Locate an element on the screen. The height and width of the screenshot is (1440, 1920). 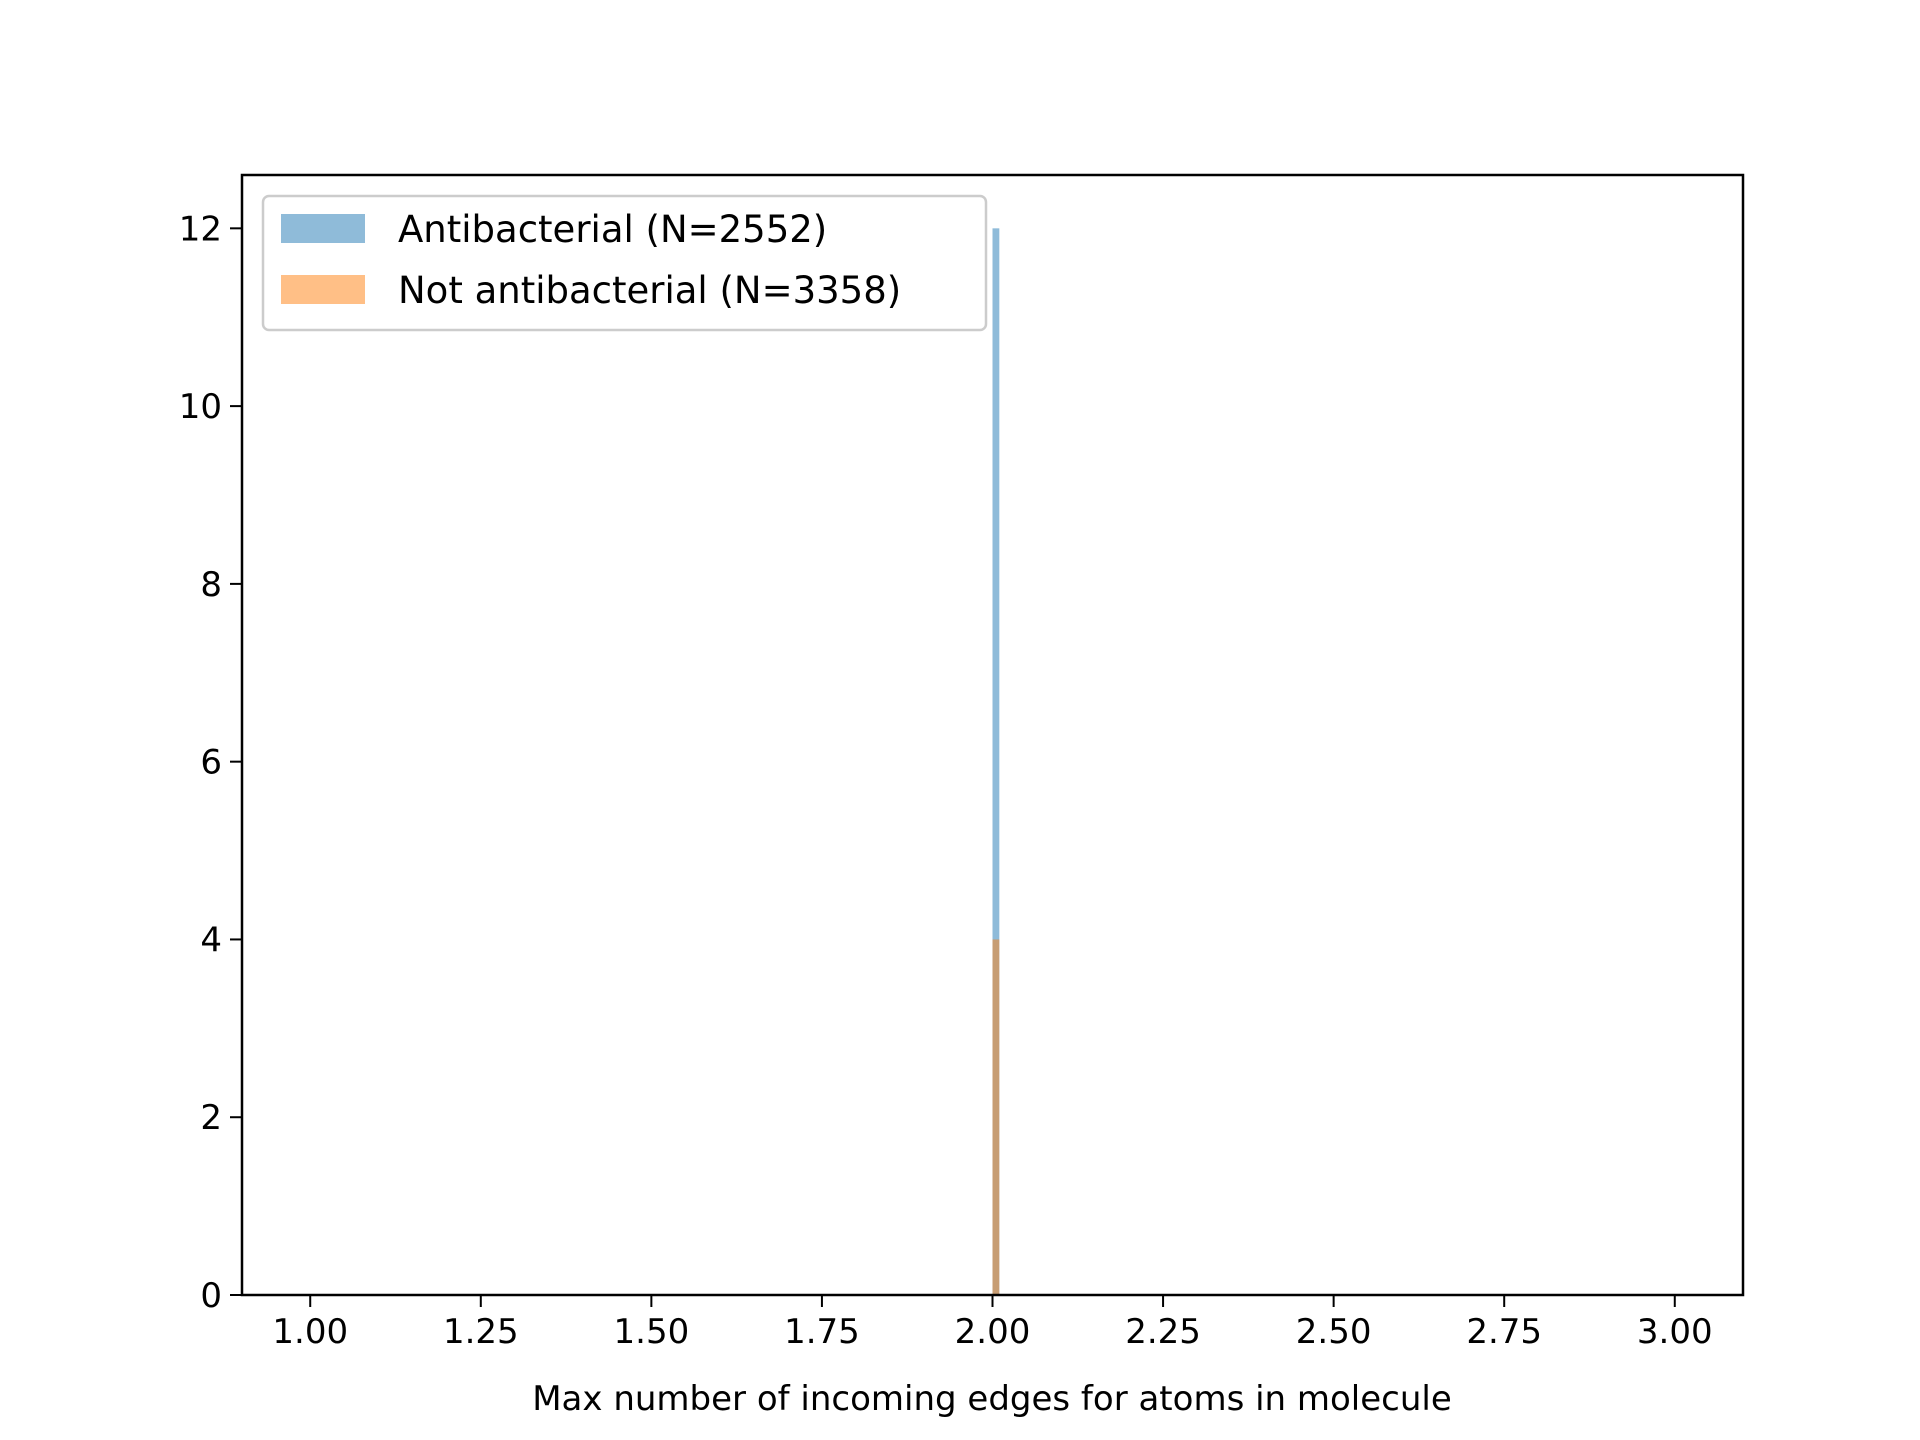
y-tick-label: 4 is located at coordinates (211, 940).